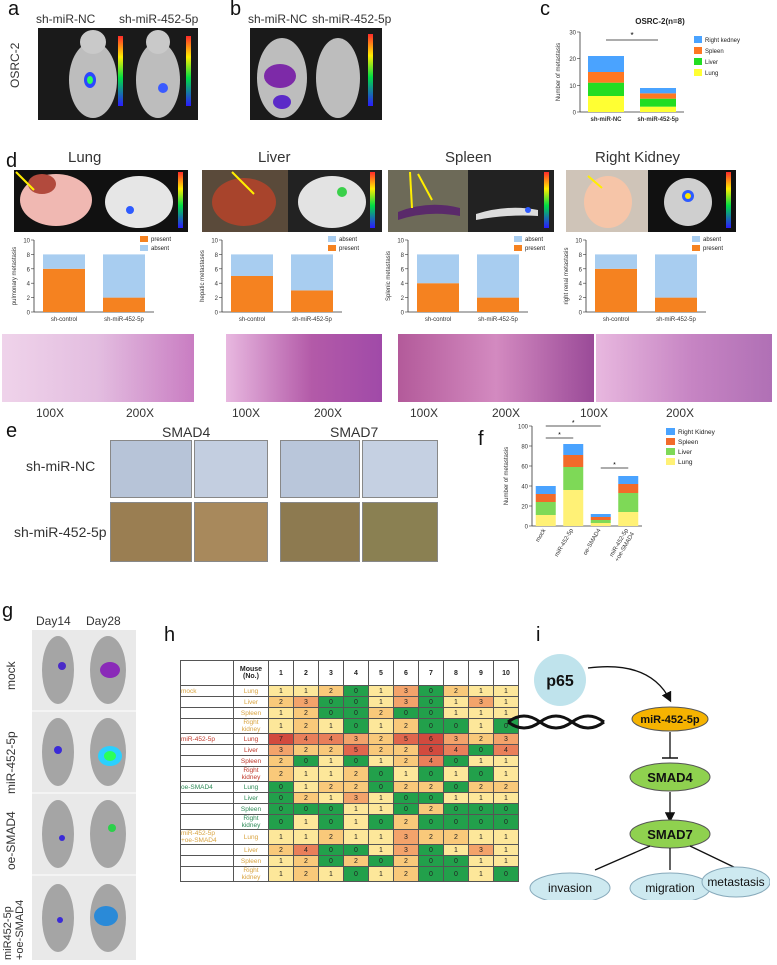  I want to click on lung-he-image, so click(98, 368).